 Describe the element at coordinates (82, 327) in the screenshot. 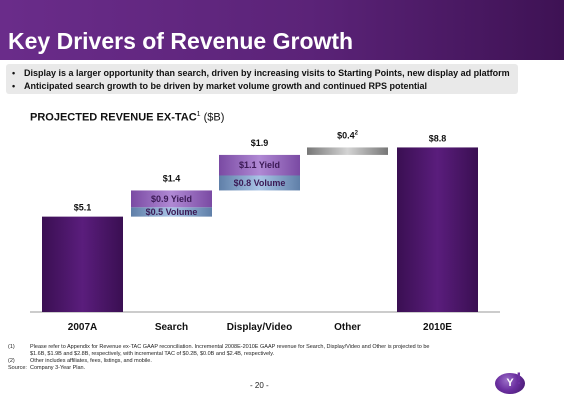

I see `x-axis-label: 2007A` at that location.